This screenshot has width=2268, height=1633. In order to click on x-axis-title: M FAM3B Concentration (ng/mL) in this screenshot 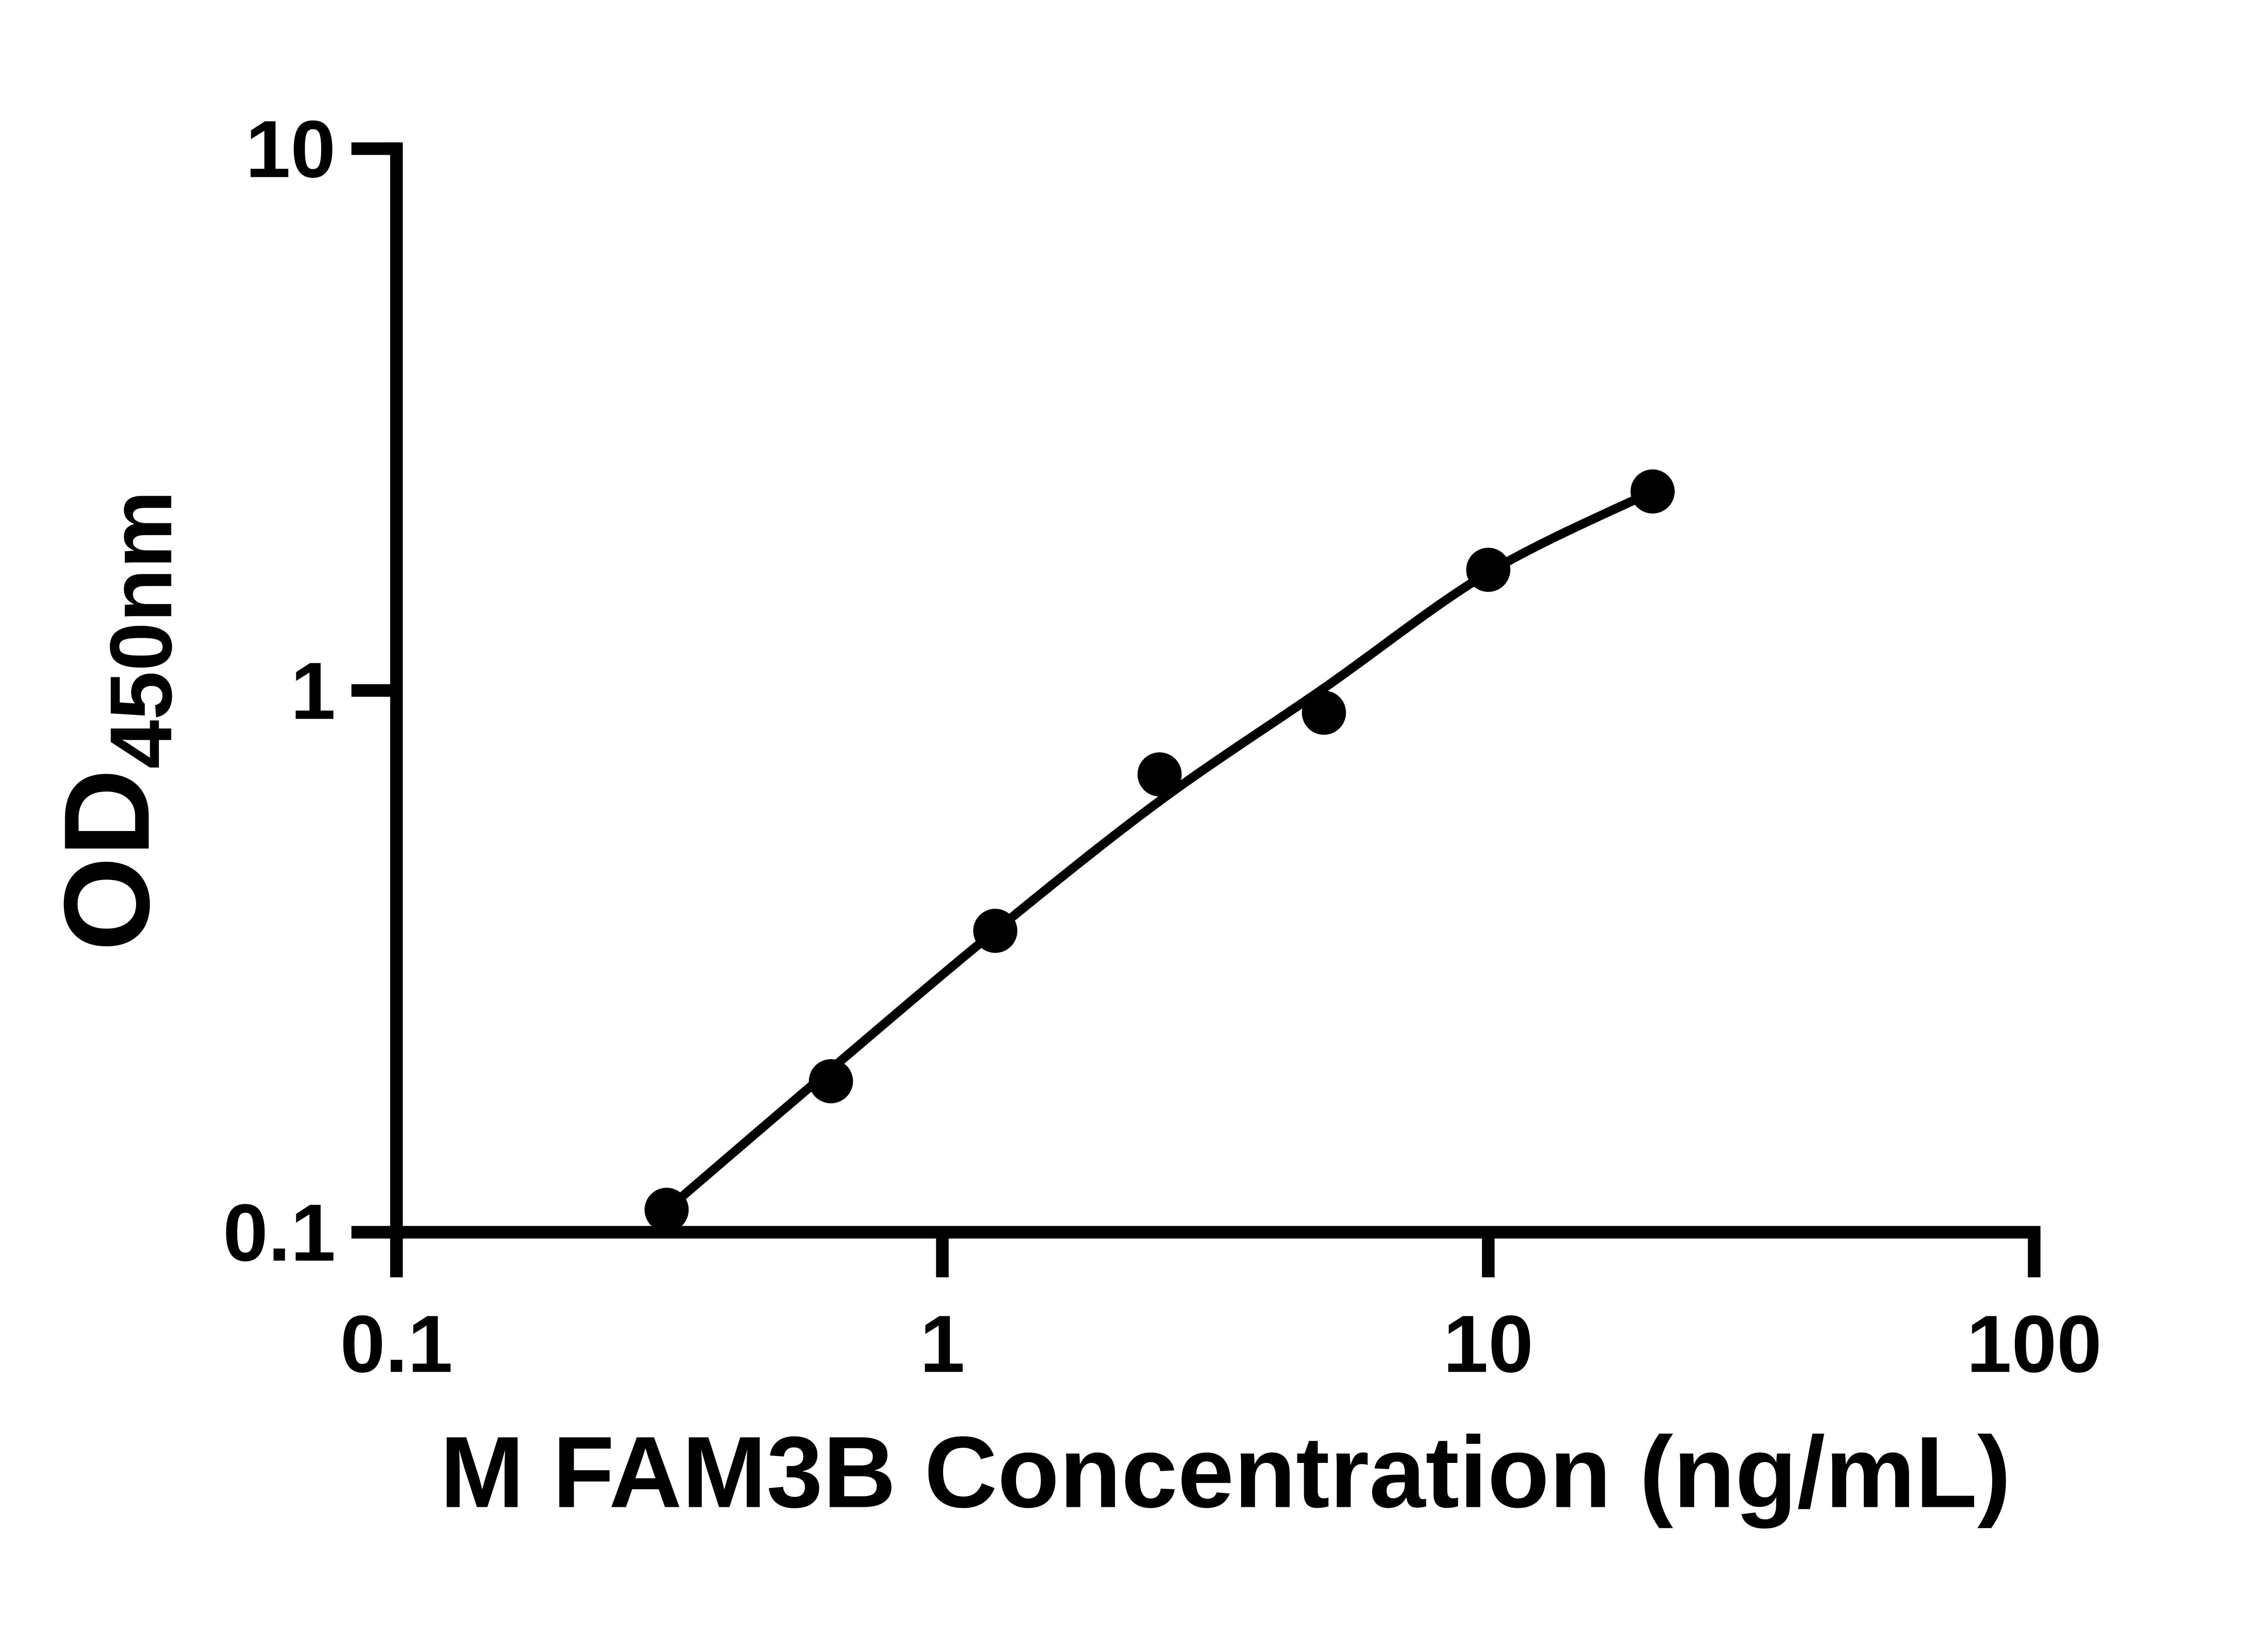, I will do `click(1226, 1472)`.